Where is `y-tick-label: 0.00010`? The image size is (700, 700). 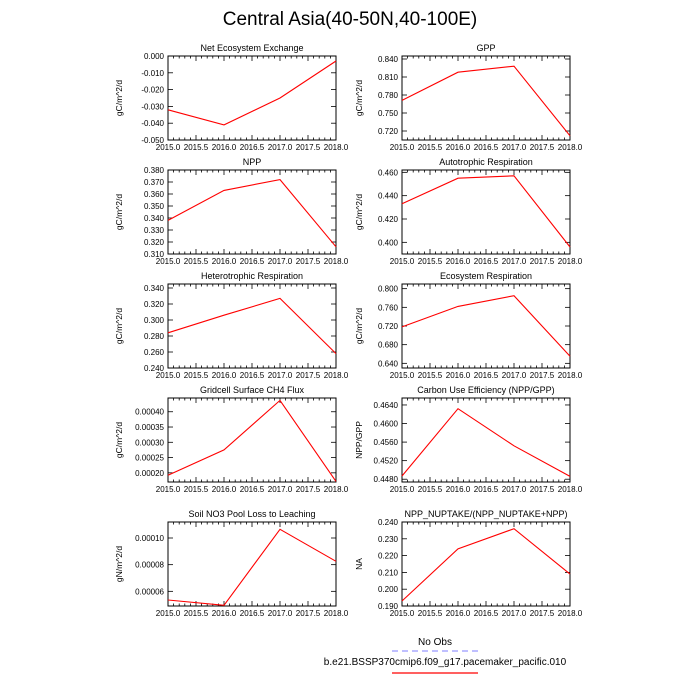
y-tick-label: 0.00010 is located at coordinates (149, 538).